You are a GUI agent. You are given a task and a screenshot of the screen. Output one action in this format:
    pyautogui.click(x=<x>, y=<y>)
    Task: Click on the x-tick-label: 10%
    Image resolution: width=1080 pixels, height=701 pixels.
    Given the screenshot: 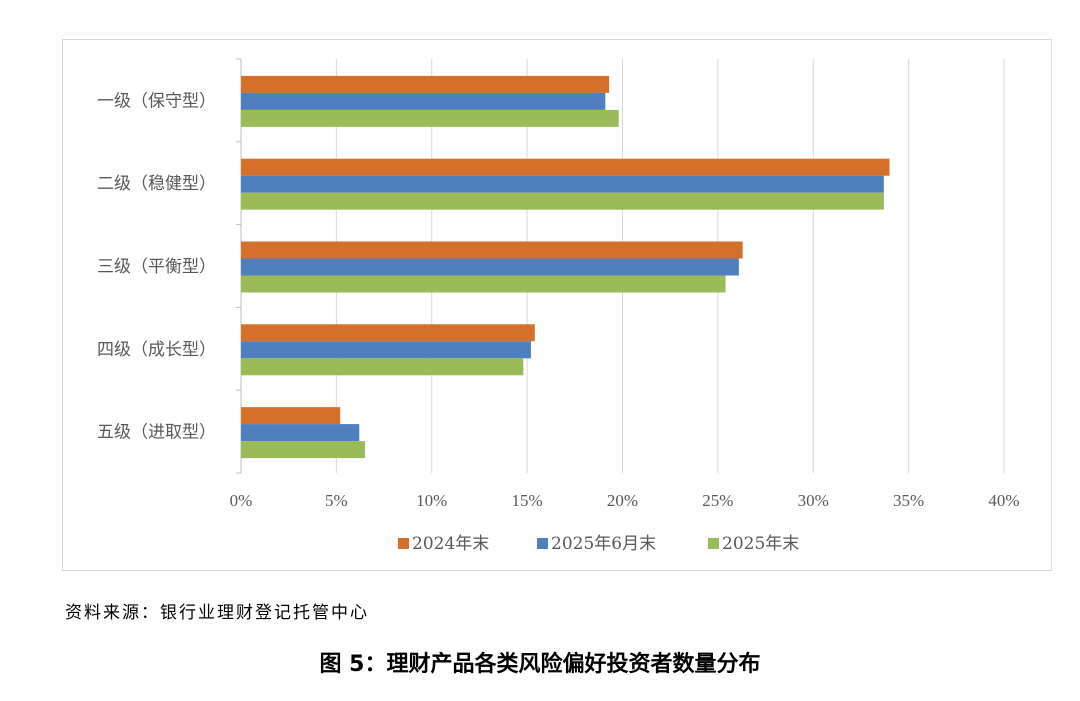 What is the action you would take?
    pyautogui.click(x=431, y=500)
    